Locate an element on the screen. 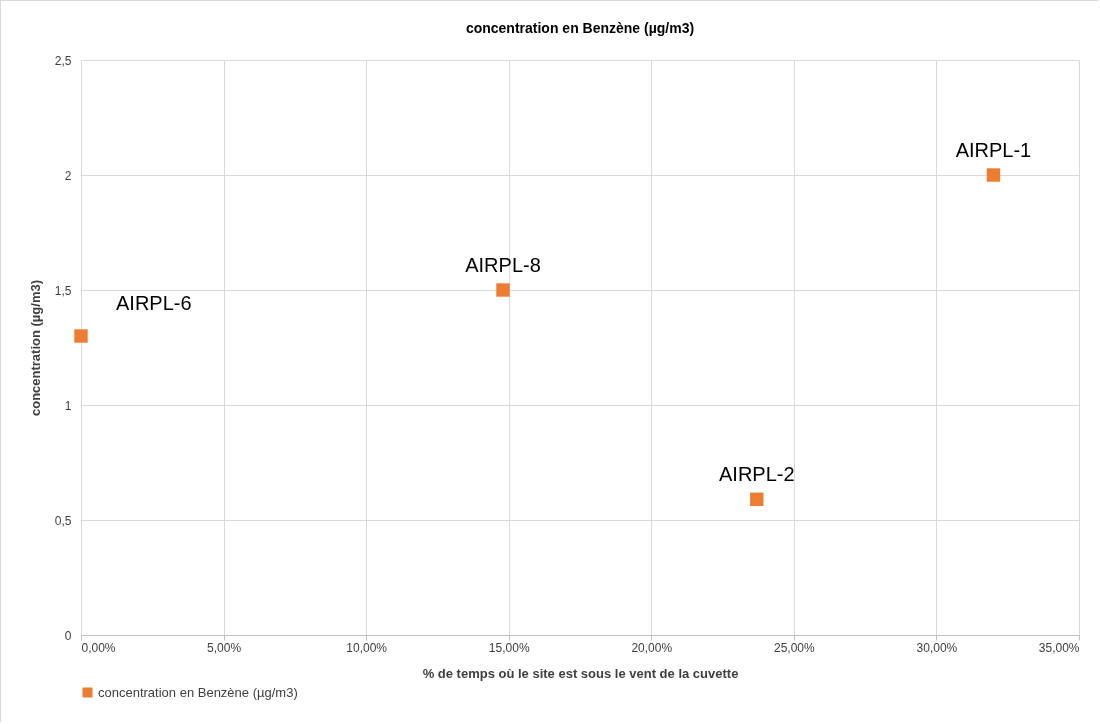 This screenshot has height=724, width=1100. x-tick-label: 20,00% is located at coordinates (652, 647).